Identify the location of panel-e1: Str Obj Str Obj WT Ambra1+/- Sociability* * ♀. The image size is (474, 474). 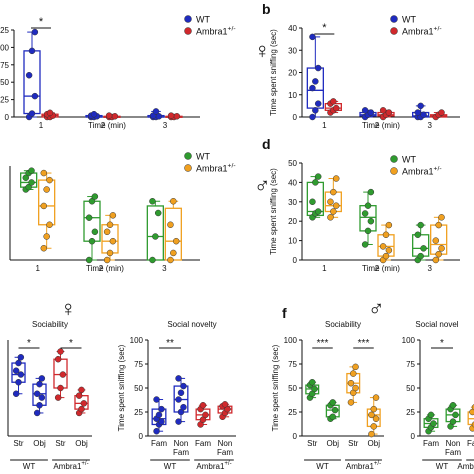
(49, 383).